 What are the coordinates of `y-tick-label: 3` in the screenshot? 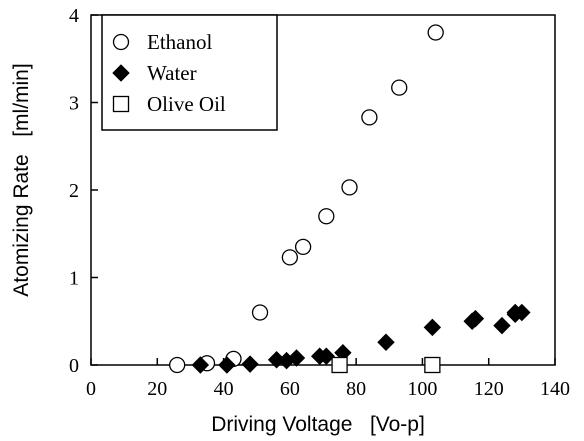 It's located at (74, 104).